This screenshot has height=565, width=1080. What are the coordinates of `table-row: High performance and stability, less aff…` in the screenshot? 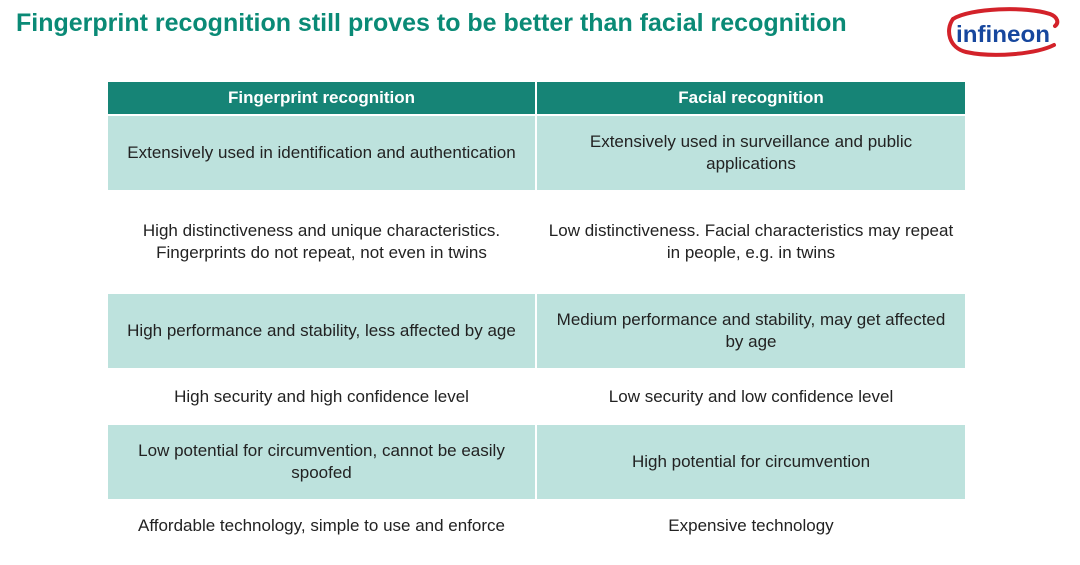 It's located at (536, 331).